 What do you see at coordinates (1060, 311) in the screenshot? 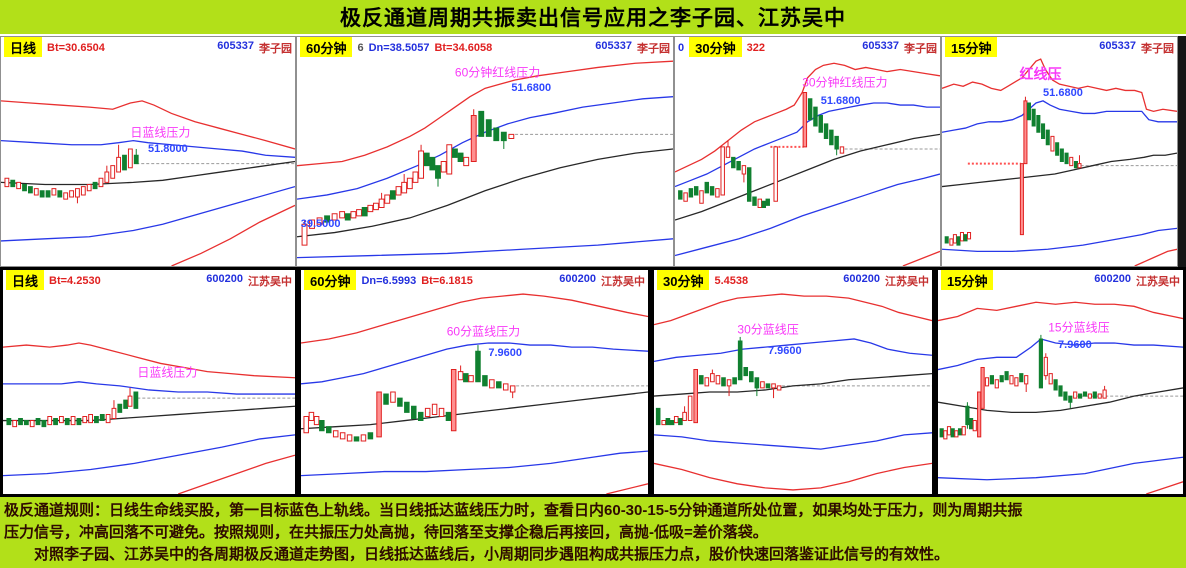
I see `channel-line-ru` at bounding box center [1060, 311].